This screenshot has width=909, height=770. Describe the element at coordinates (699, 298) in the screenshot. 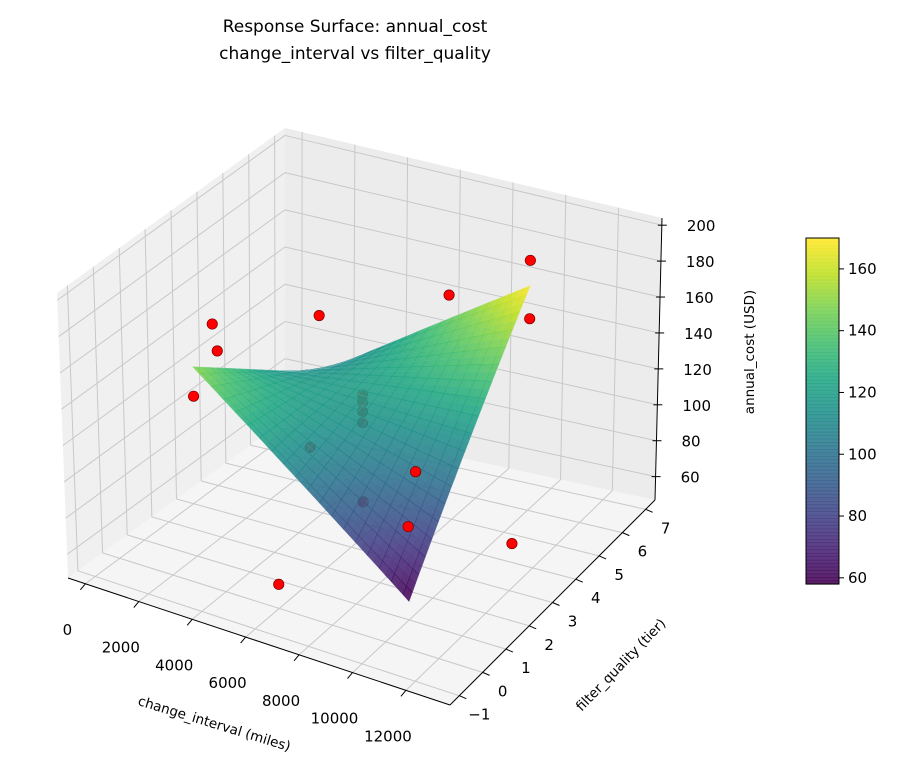

I see `z-tick-label: 160` at that location.